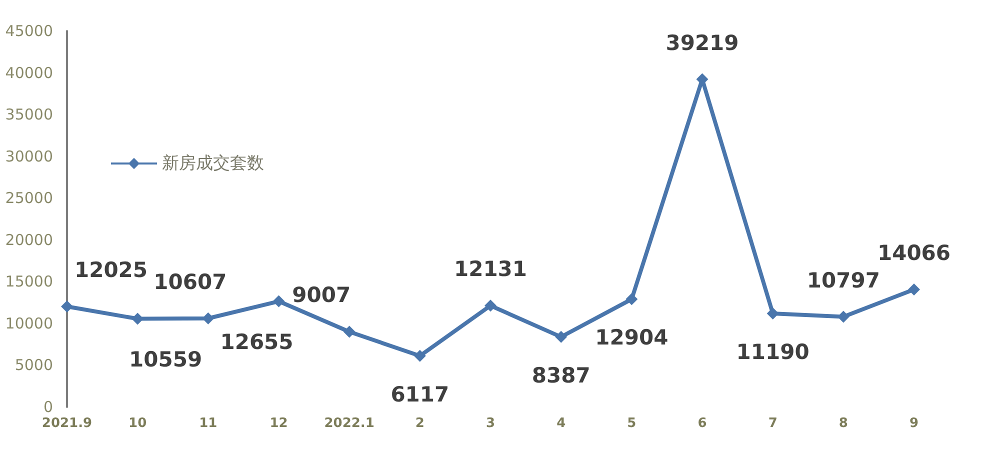  What do you see at coordinates (491, 269) in the screenshot?
I see `data-label: 12131` at bounding box center [491, 269].